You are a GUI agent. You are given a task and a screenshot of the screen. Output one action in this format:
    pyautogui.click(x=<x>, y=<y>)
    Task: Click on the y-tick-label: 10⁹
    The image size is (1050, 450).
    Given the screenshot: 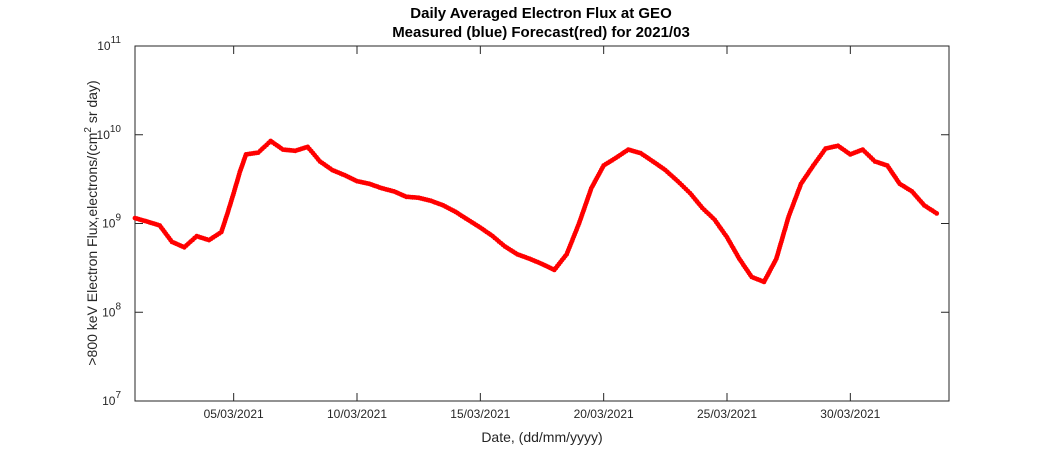 What is the action you would take?
    pyautogui.click(x=111, y=222)
    